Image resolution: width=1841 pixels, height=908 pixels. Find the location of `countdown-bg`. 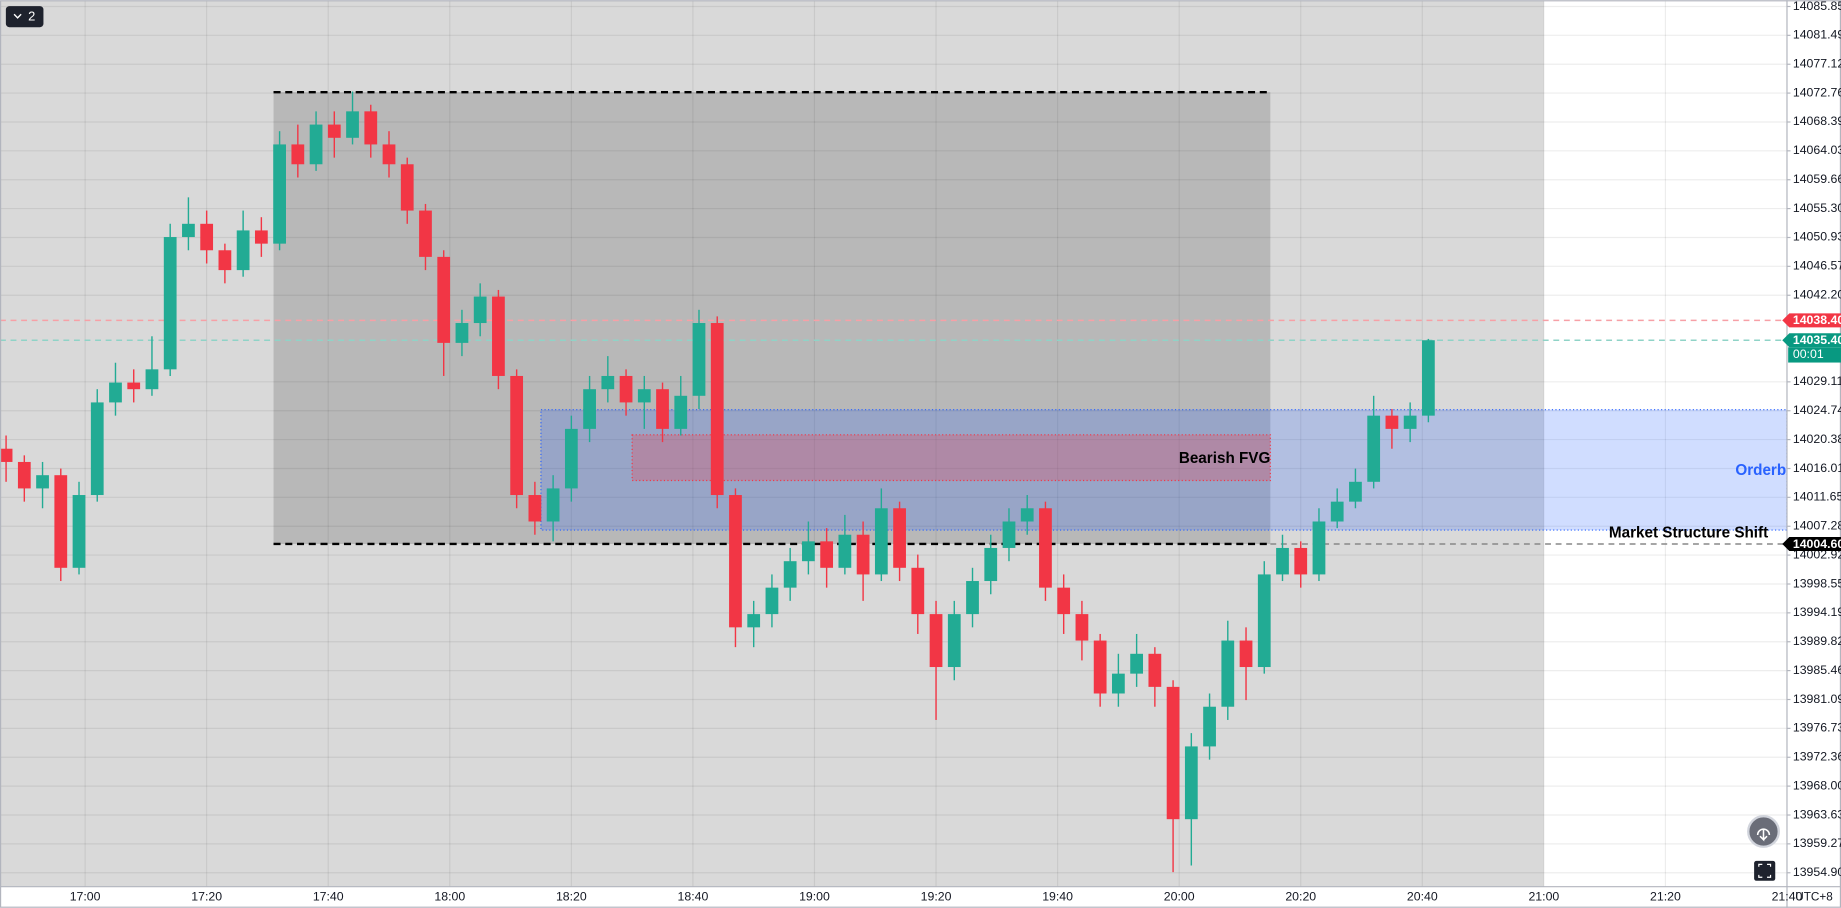

countdown-bg is located at coordinates (1814, 355).